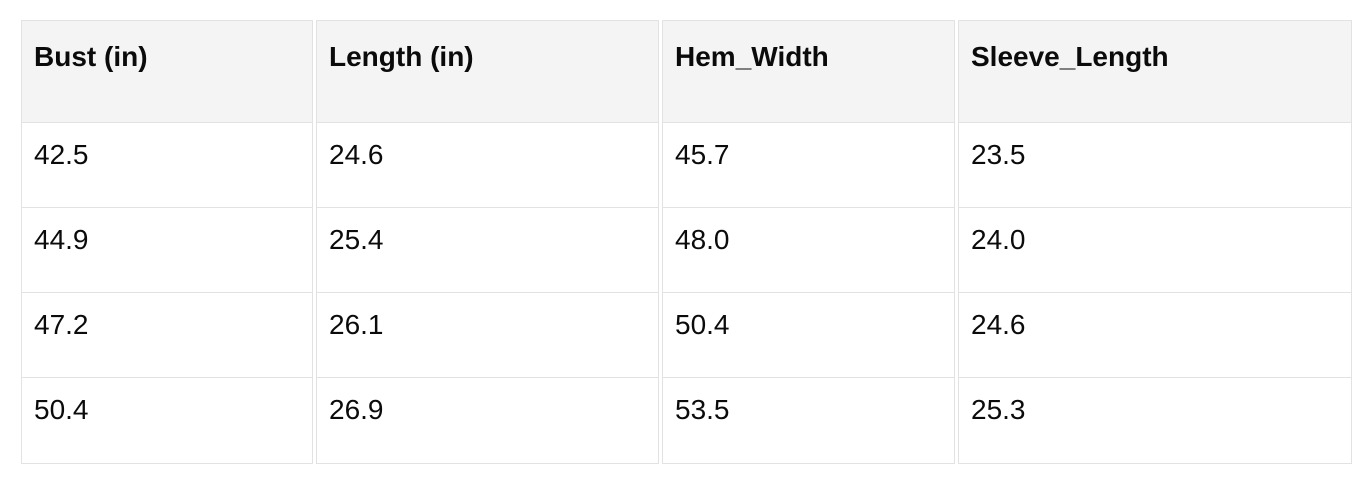 This screenshot has width=1371, height=486. I want to click on header-cell-length: Length (in), so click(487, 71).